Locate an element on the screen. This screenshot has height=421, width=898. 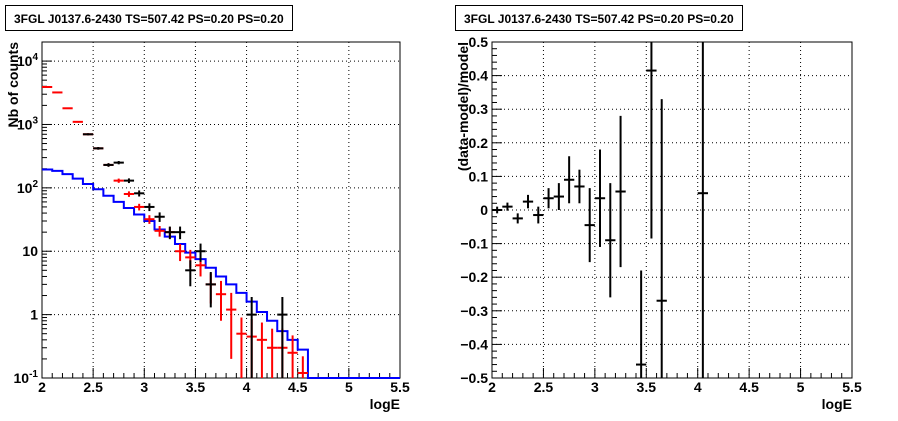
left-y-axis-label: Nb of counts is located at coordinates (13, 85).